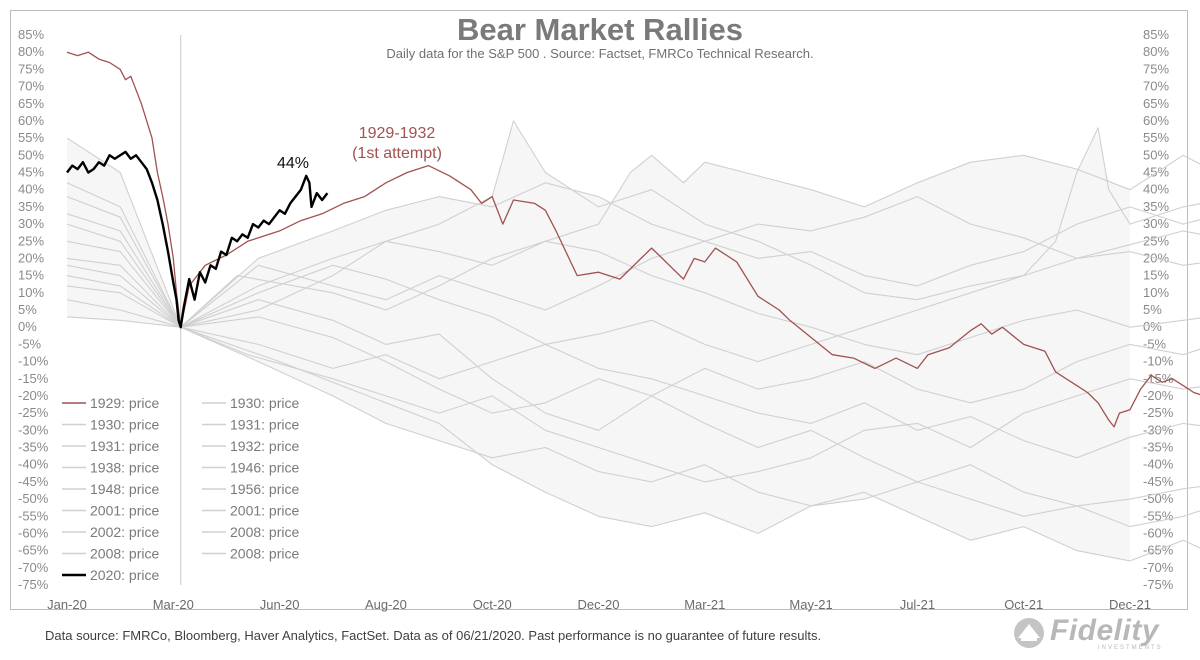  What do you see at coordinates (1156, 154) in the screenshot?
I see `y-tick-label-right: 50%` at bounding box center [1156, 154].